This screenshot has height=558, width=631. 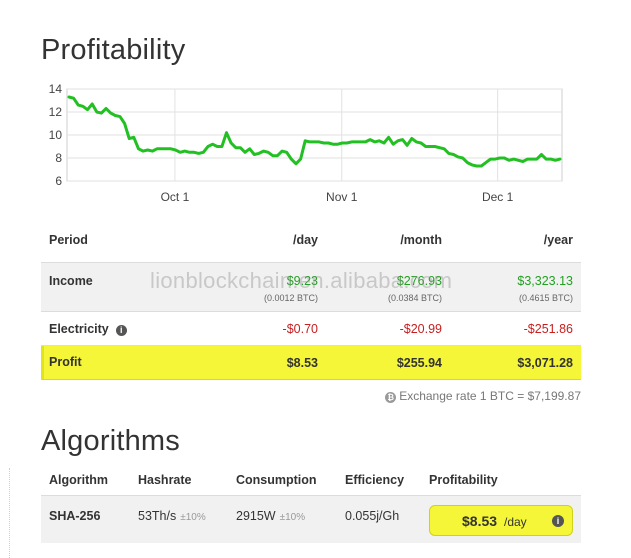 What do you see at coordinates (65, 362) in the screenshot?
I see `profit-label: Profit` at bounding box center [65, 362].